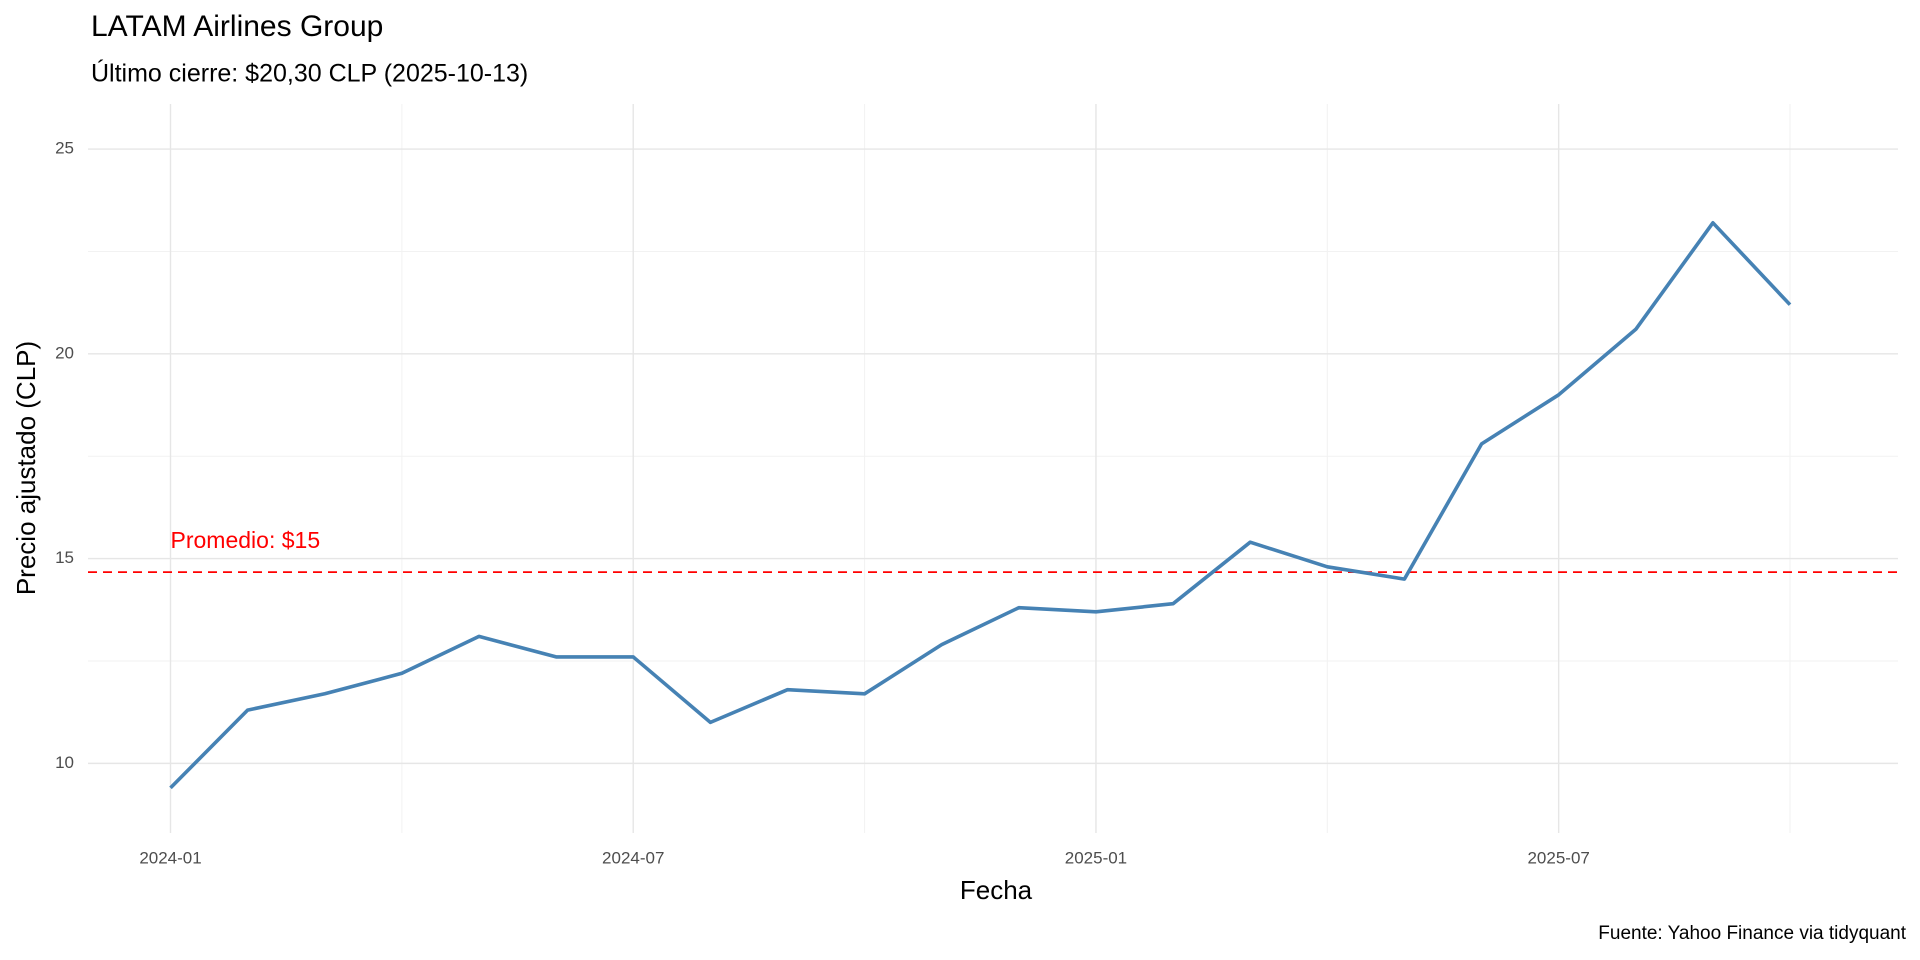 This screenshot has width=1920, height=960. I want to click on x-axis-label: Fecha, so click(996, 890).